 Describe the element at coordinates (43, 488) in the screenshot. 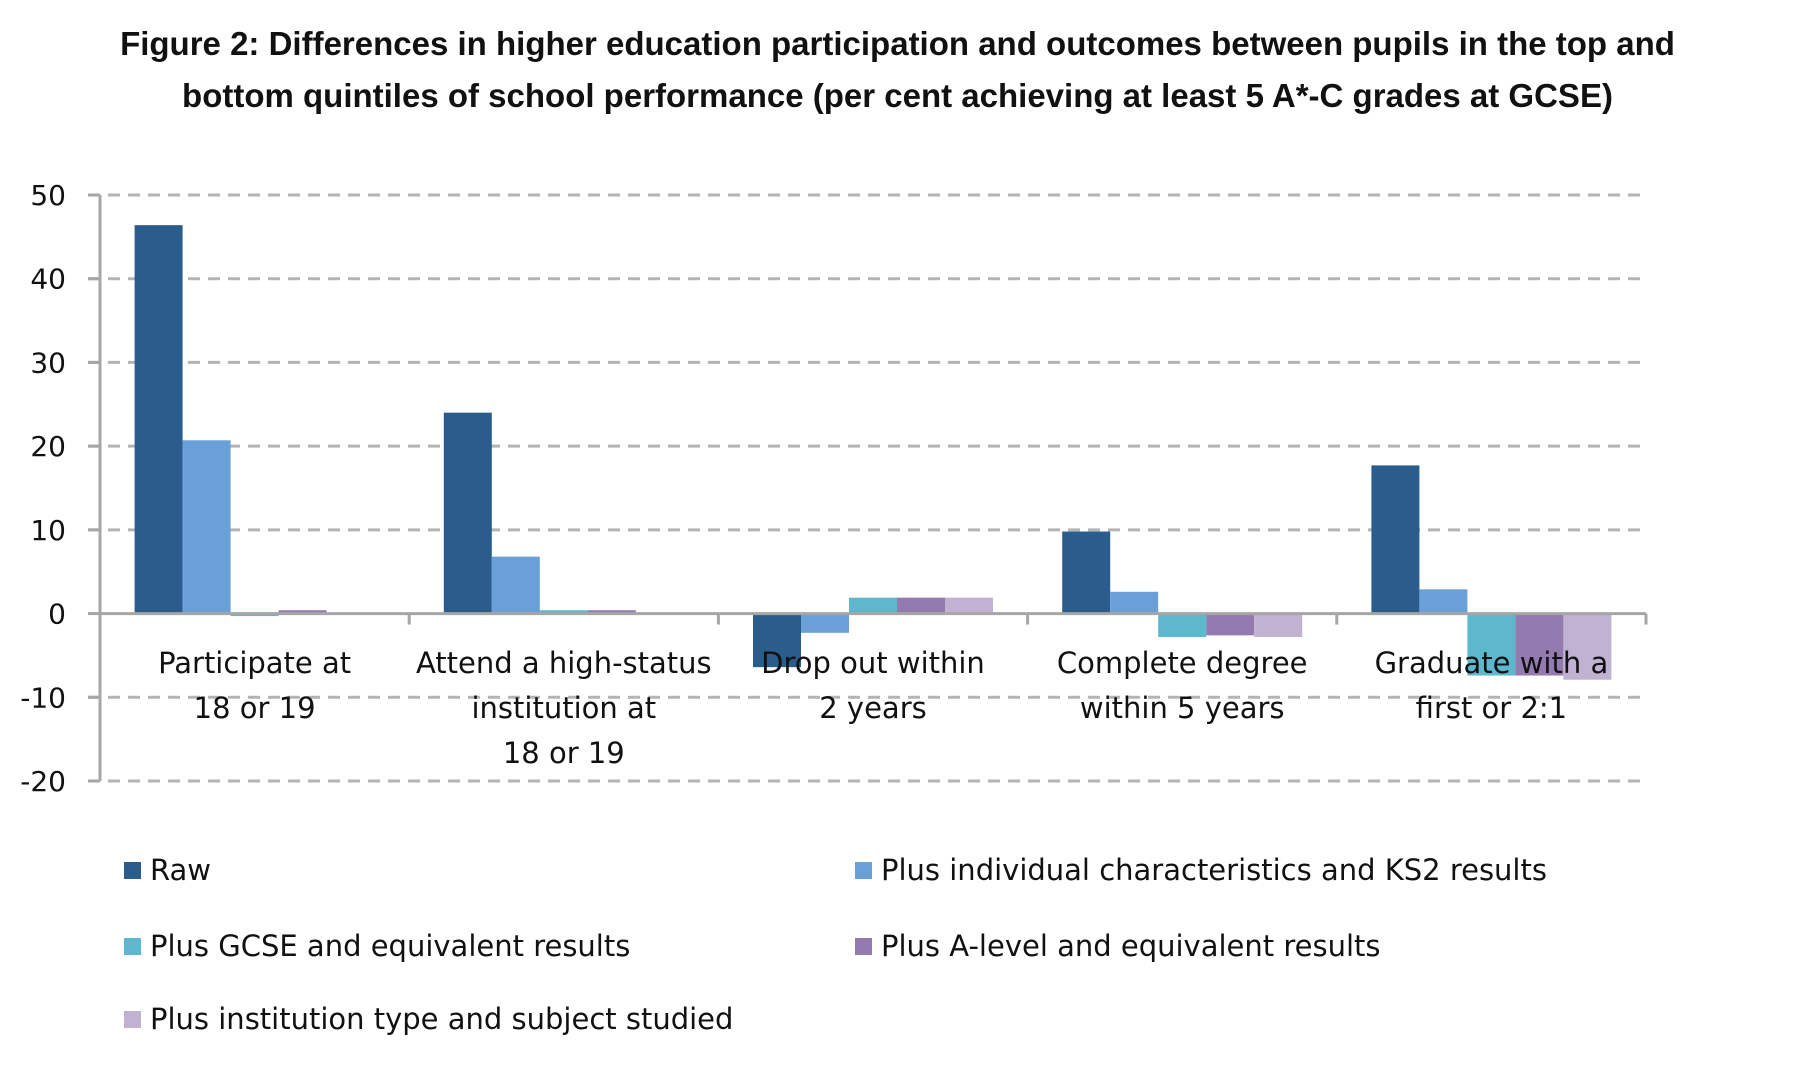

I see `y-tick-labels: 50 40 30 20 10 0 -10 -20` at that location.